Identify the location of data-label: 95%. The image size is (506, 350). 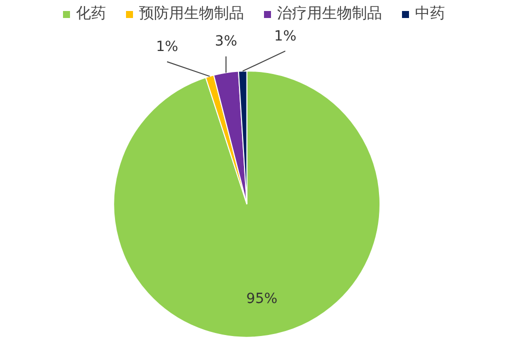
(262, 298).